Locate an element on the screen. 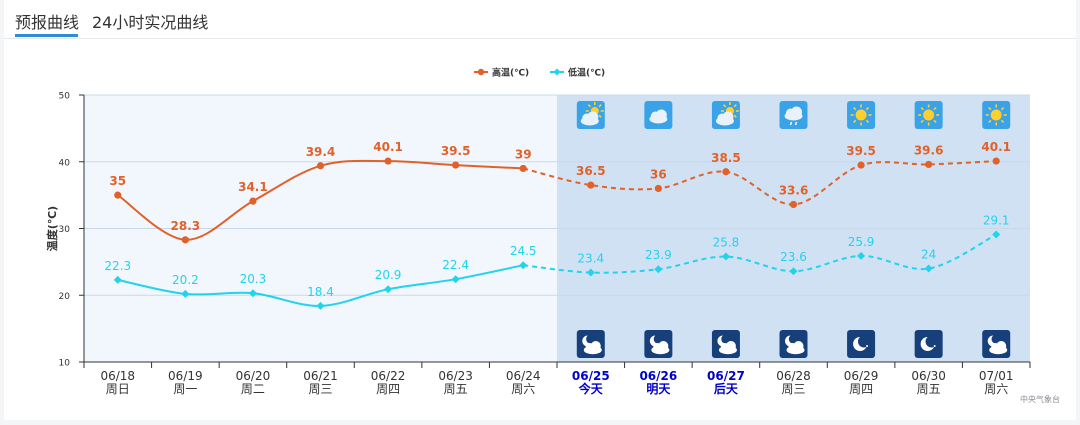  y-tick-label: 20 is located at coordinates (65, 297).